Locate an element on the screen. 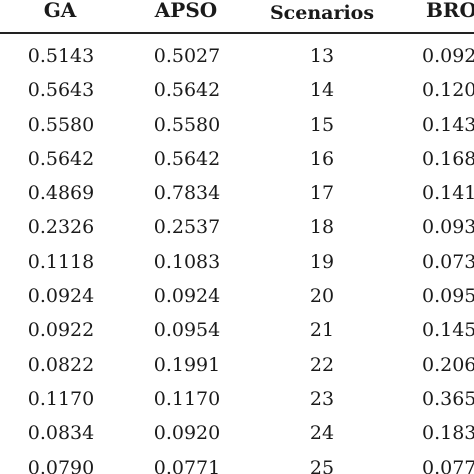 Image resolution: width=474 pixels, height=474 pixels. cell-bro: 0.092 is located at coordinates (448, 56).